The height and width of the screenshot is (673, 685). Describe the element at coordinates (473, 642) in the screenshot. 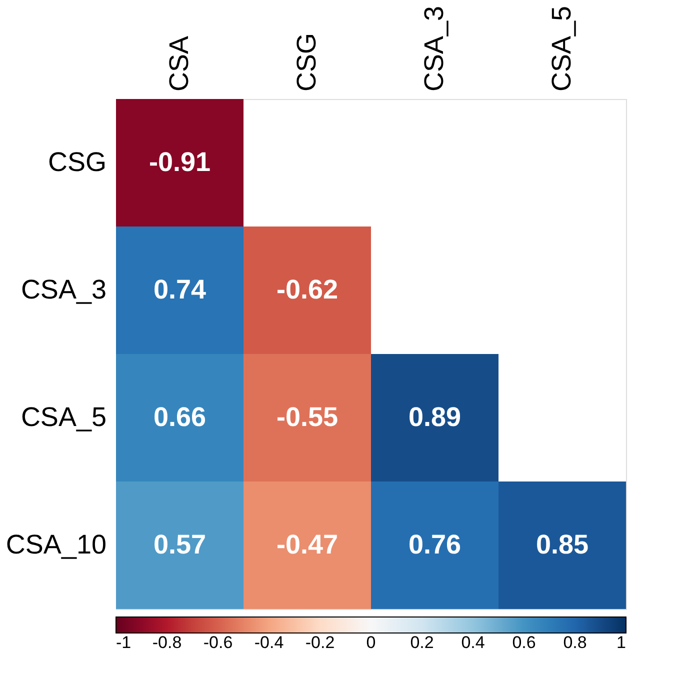

I see `color-bar-label: 0.4` at that location.